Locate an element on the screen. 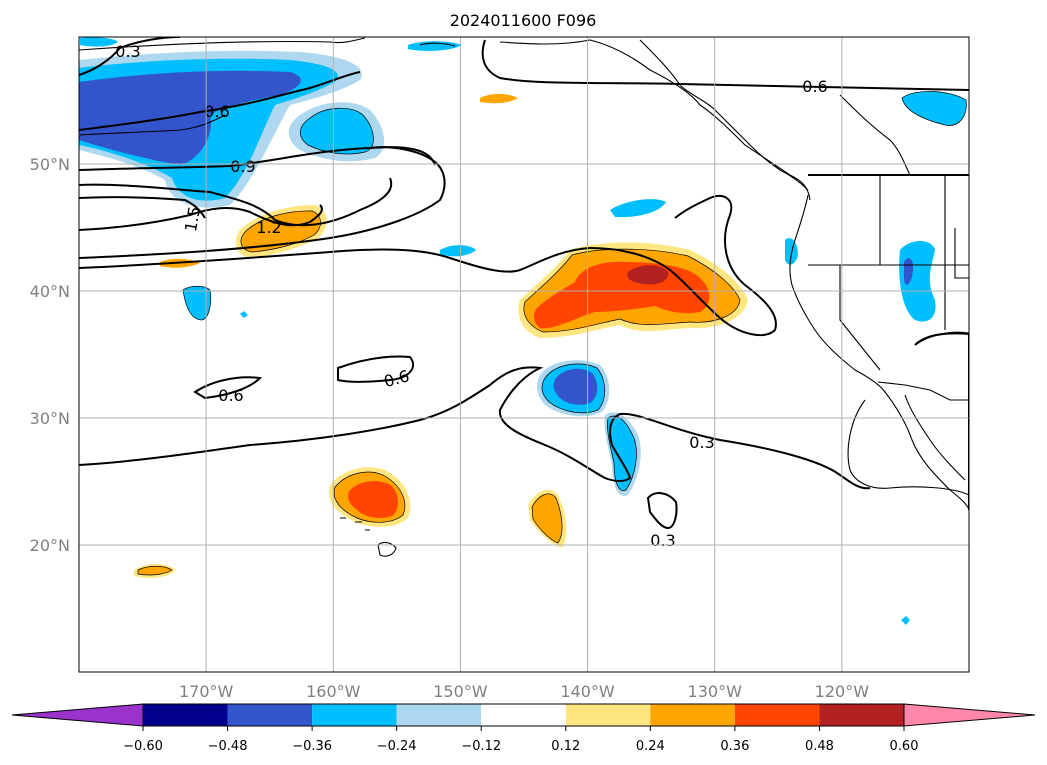 The height and width of the screenshot is (765, 1047). contour-label: 1.2 is located at coordinates (268, 227).